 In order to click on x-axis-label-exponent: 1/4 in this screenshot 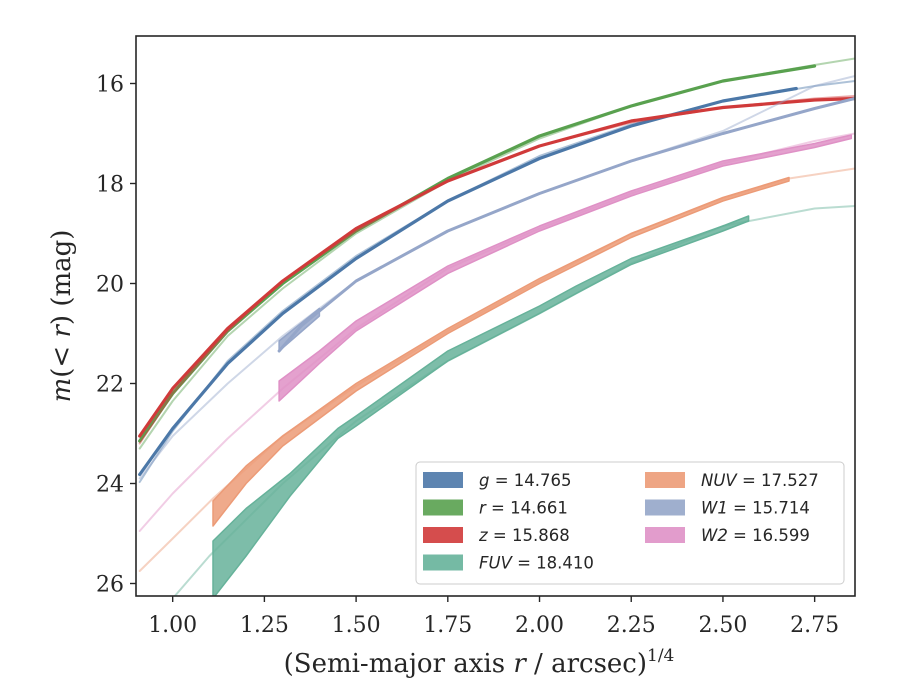, I will do `click(660, 656)`.